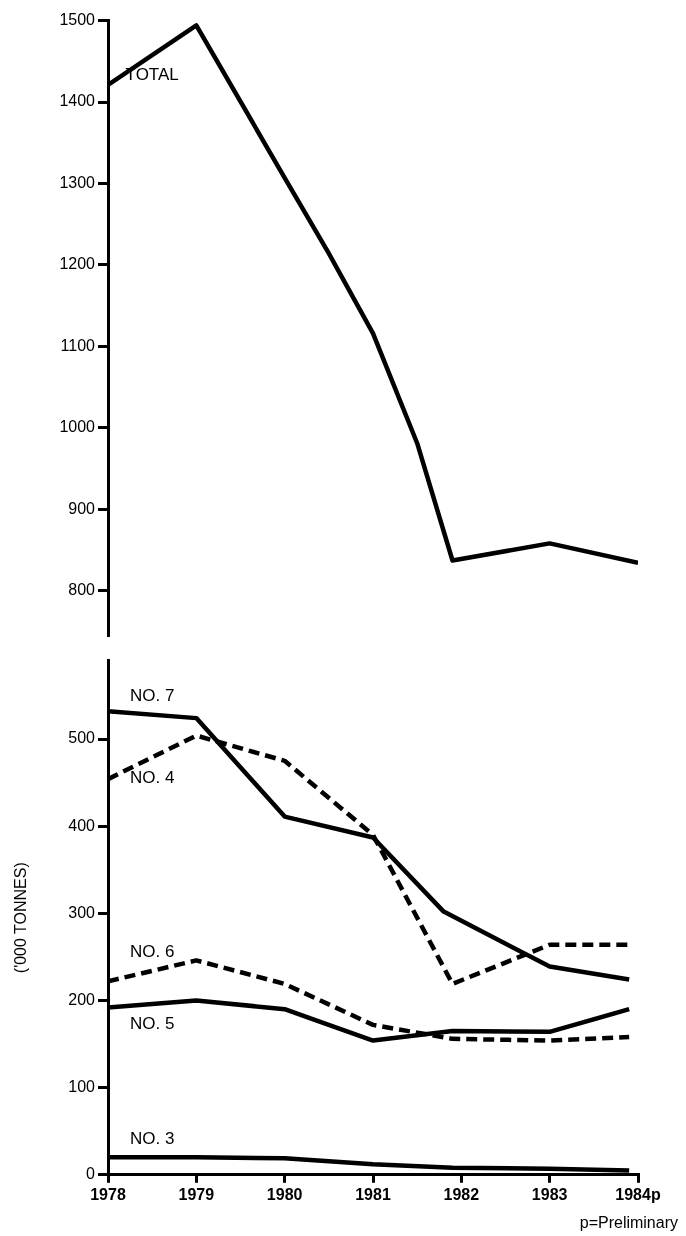  What do you see at coordinates (152, 695) in the screenshot?
I see `series-label: NO. 7` at bounding box center [152, 695].